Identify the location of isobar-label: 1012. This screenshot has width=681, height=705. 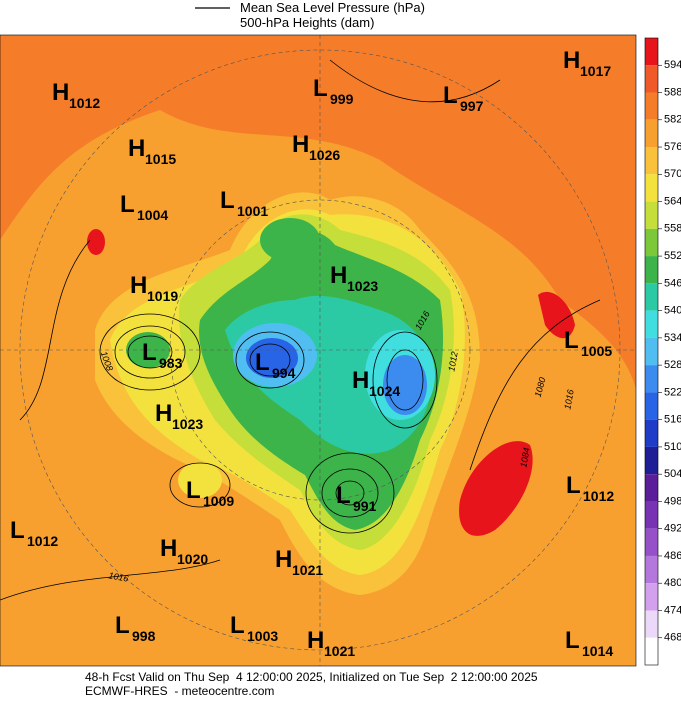
(452, 361).